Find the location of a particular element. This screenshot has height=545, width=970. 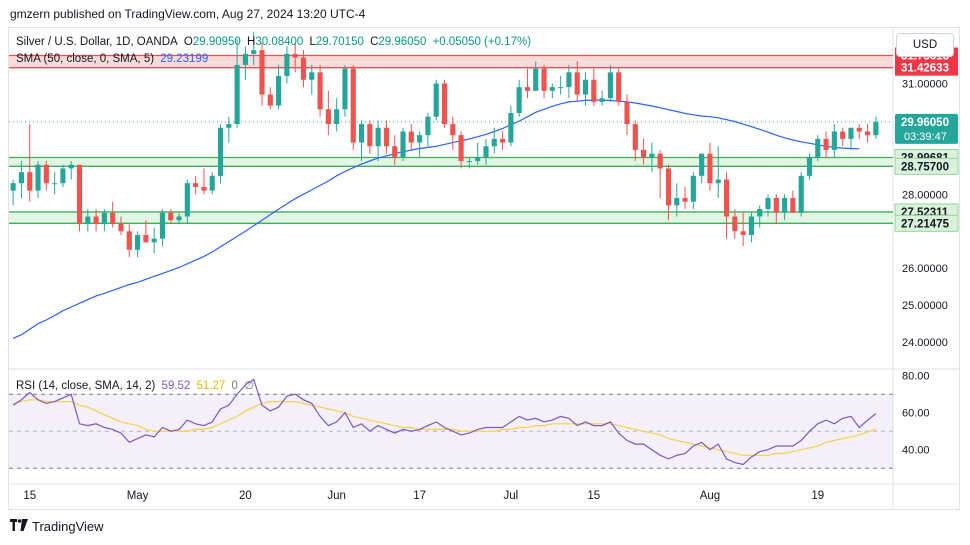

time-tick-label: 20 is located at coordinates (245, 496).